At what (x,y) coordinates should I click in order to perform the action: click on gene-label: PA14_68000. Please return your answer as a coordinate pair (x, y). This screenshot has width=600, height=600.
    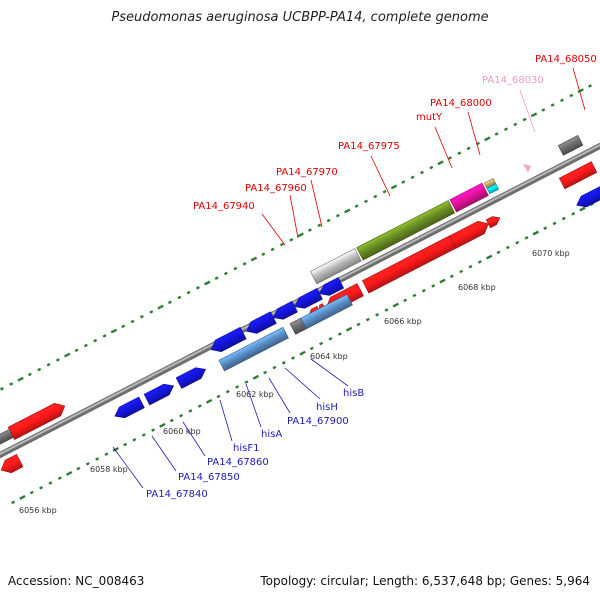
    Looking at the image, I should click on (461, 103).